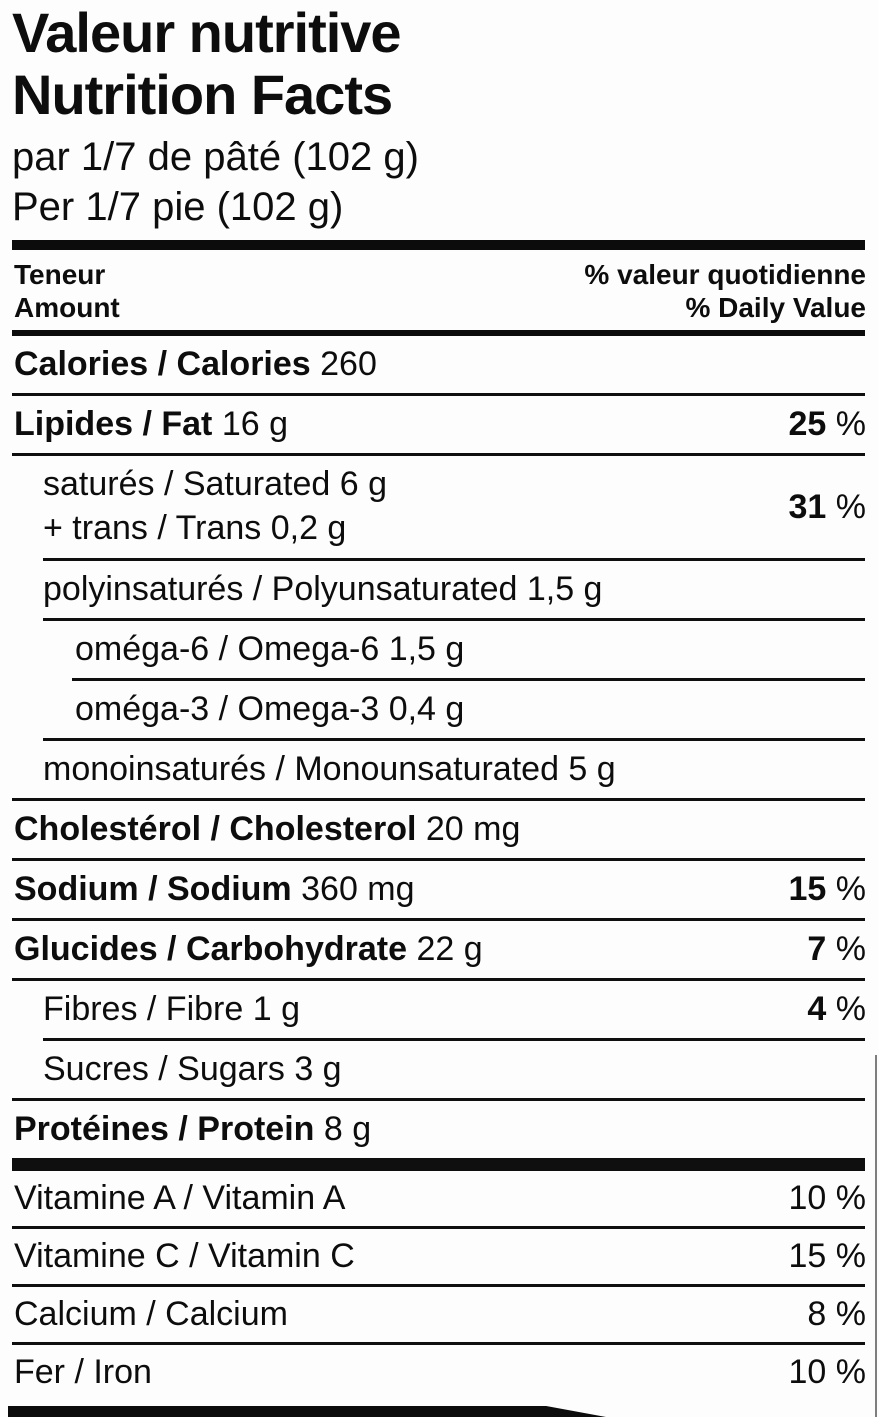  What do you see at coordinates (329, 768) in the screenshot?
I see `nutrient-name: monoinsaturés / Monounsaturated 5 g` at bounding box center [329, 768].